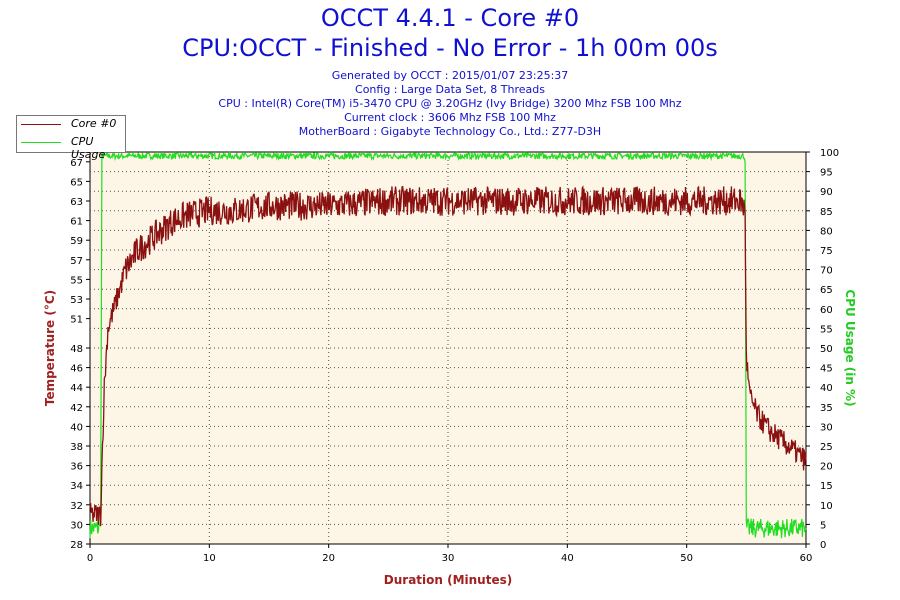  I want to click on y-left-tick-label: 42, so click(76, 408).